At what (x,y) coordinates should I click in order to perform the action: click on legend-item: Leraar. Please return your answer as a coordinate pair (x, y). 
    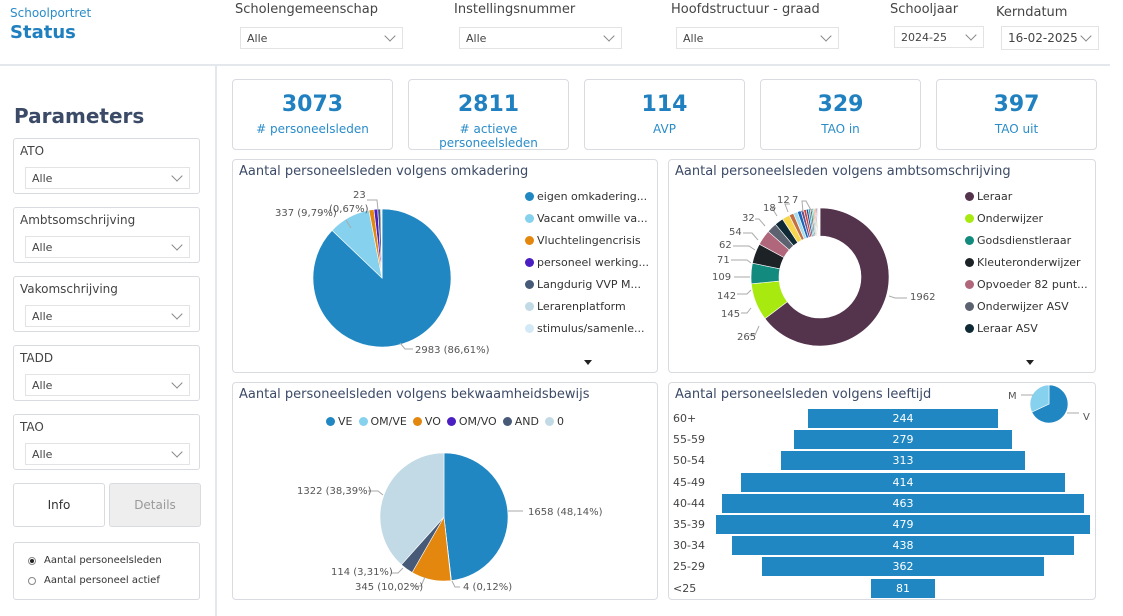
    Looking at the image, I should click on (988, 196).